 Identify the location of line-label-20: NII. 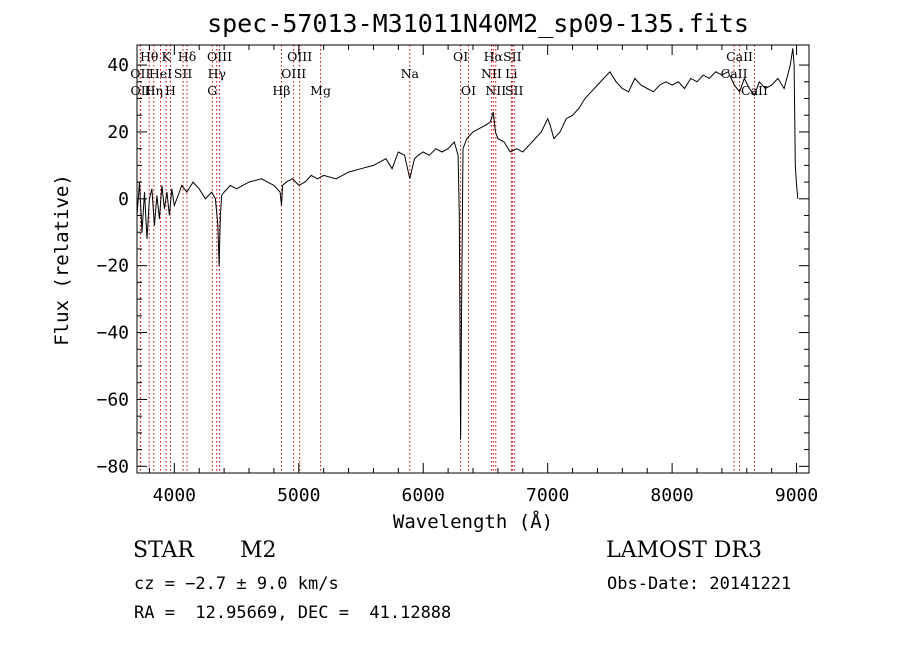
(491, 73).